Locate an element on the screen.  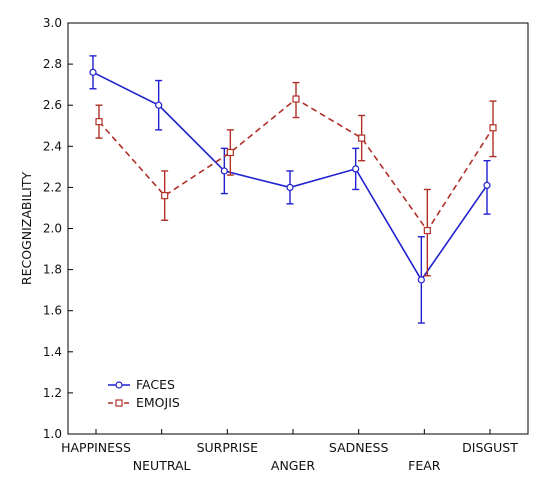
y-tick-label: 2.6 is located at coordinates (52, 105).